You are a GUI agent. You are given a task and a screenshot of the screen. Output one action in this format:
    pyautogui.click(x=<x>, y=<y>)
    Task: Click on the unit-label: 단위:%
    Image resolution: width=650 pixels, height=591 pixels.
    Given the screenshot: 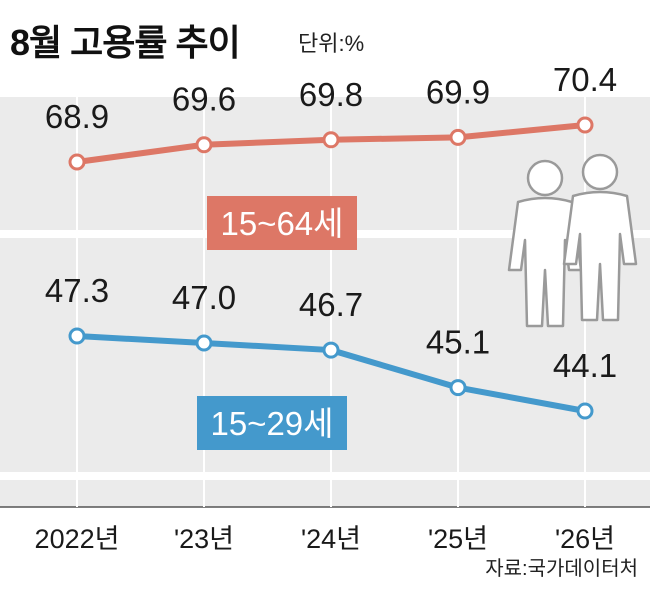 What is the action you would take?
    pyautogui.click(x=331, y=43)
    